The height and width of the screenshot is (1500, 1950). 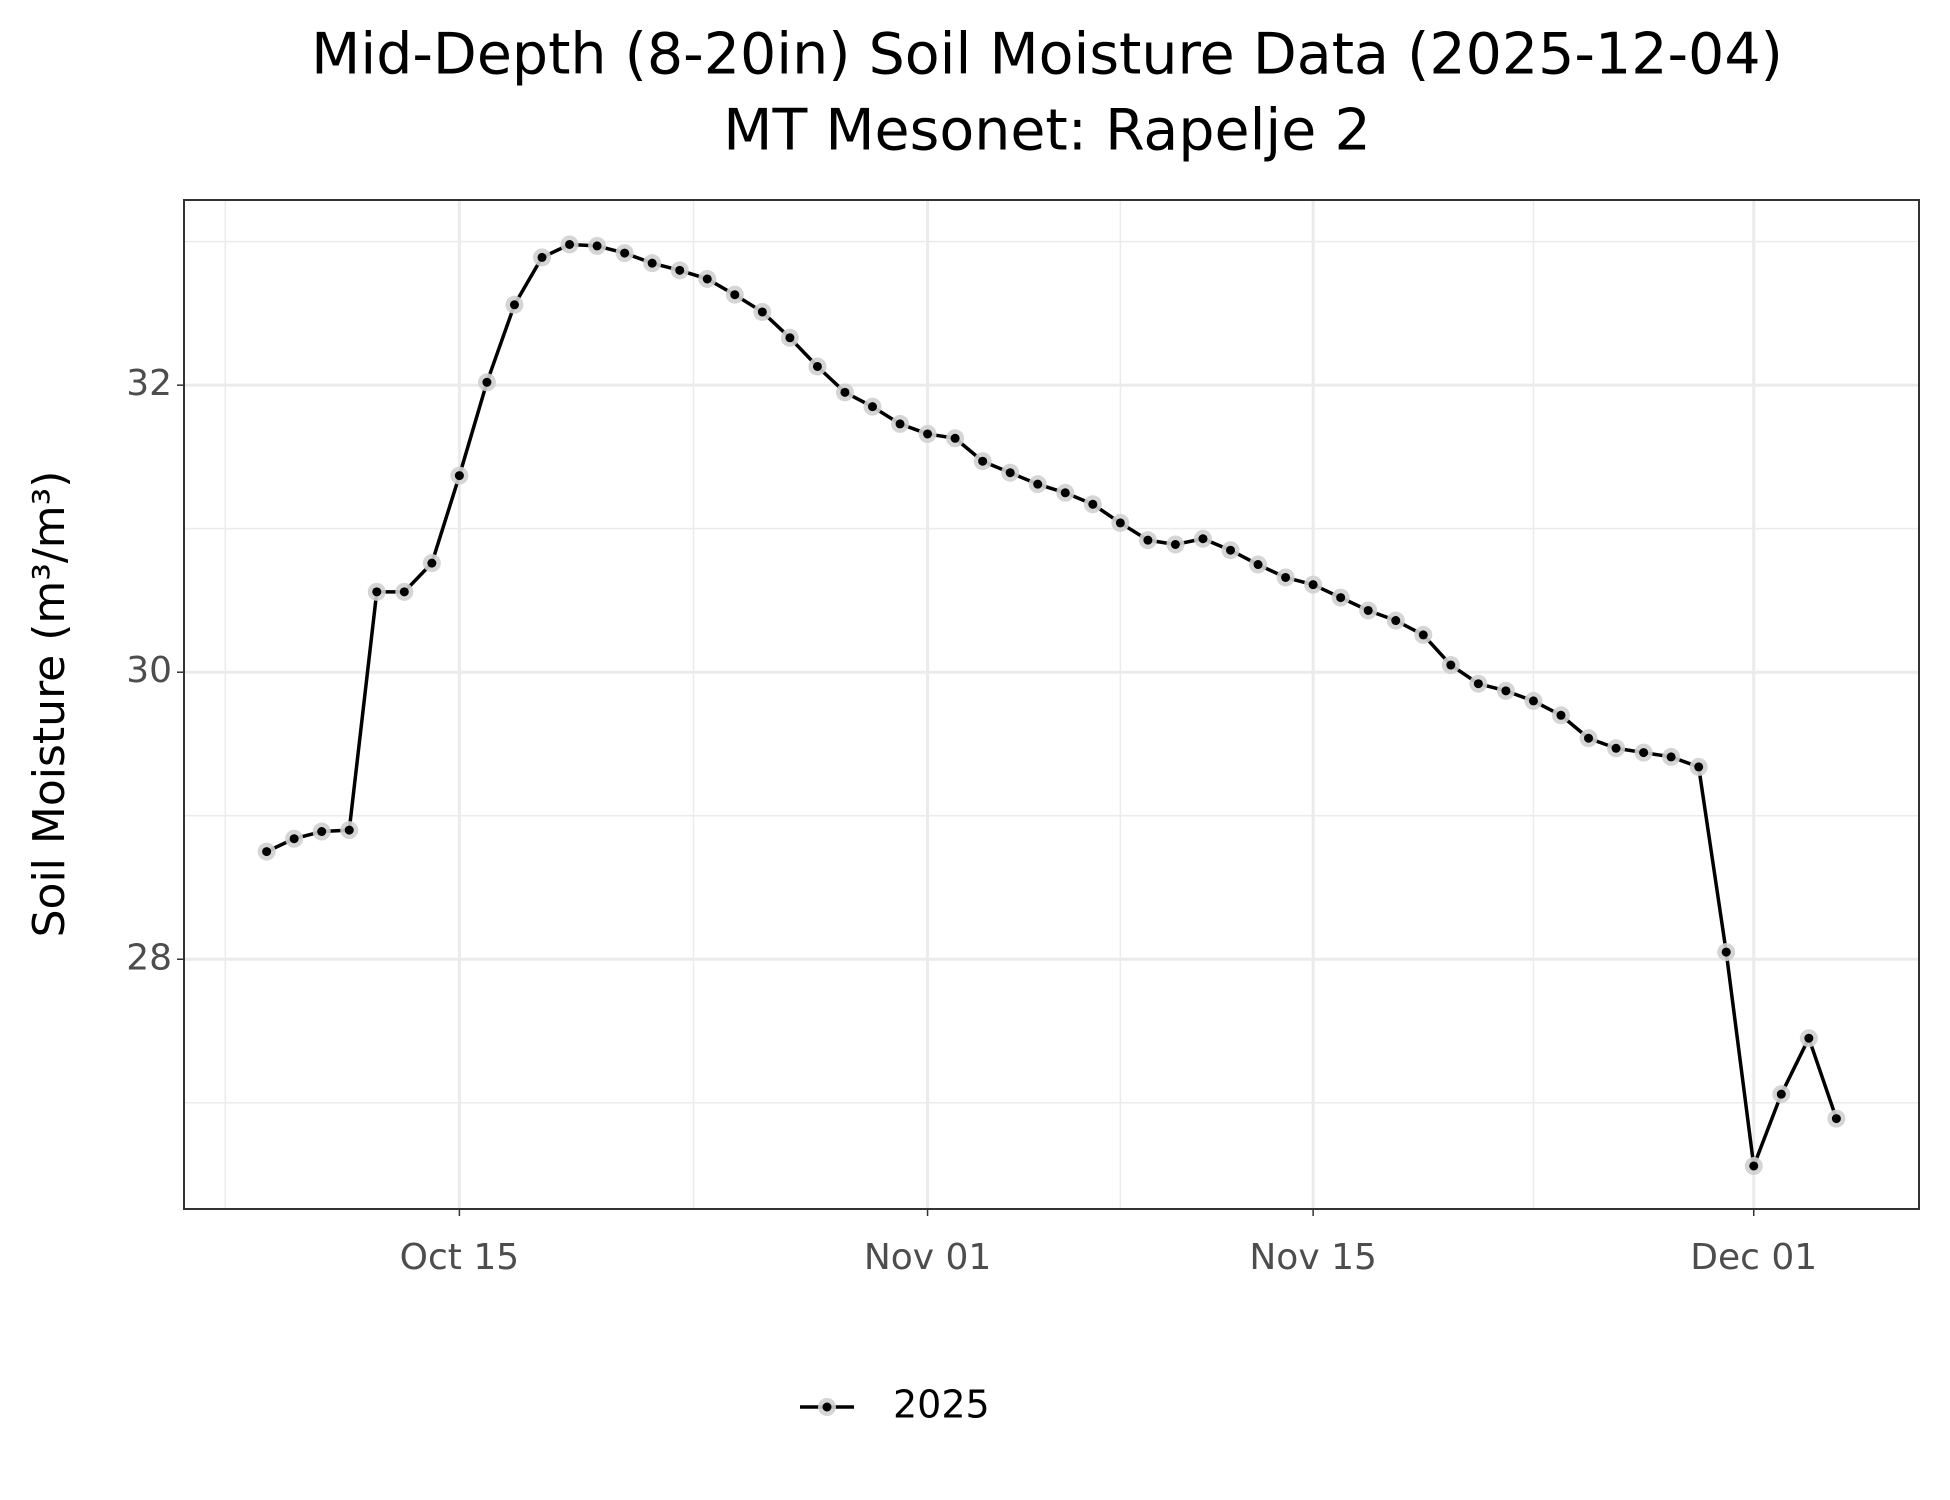 What do you see at coordinates (149, 957) in the screenshot?
I see `y-tick-label: 28` at bounding box center [149, 957].